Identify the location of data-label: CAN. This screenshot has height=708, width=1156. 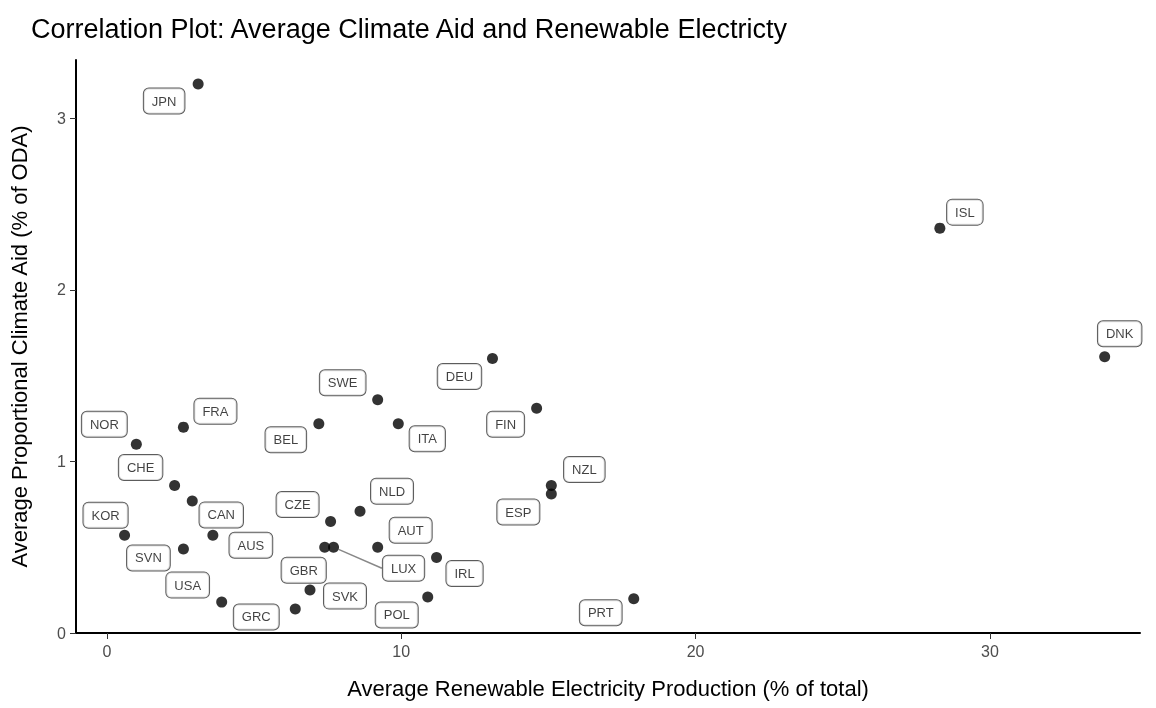
(221, 515).